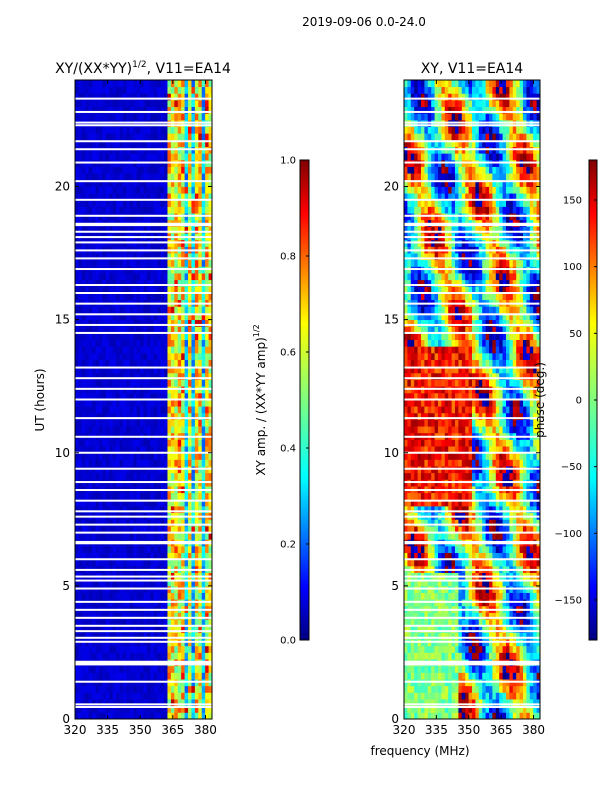  Describe the element at coordinates (143, 588) in the screenshot. I see `flagged-time-row` at that location.